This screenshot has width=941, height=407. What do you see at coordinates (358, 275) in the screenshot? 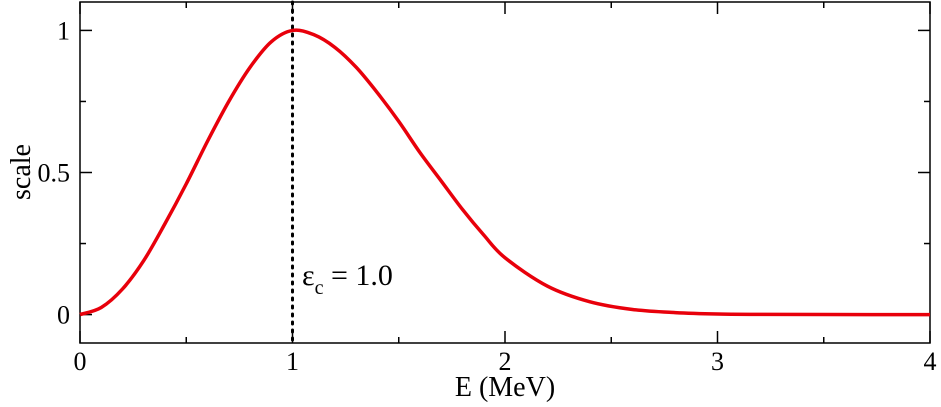
I see `annotation-value: = 1.0` at bounding box center [358, 275].